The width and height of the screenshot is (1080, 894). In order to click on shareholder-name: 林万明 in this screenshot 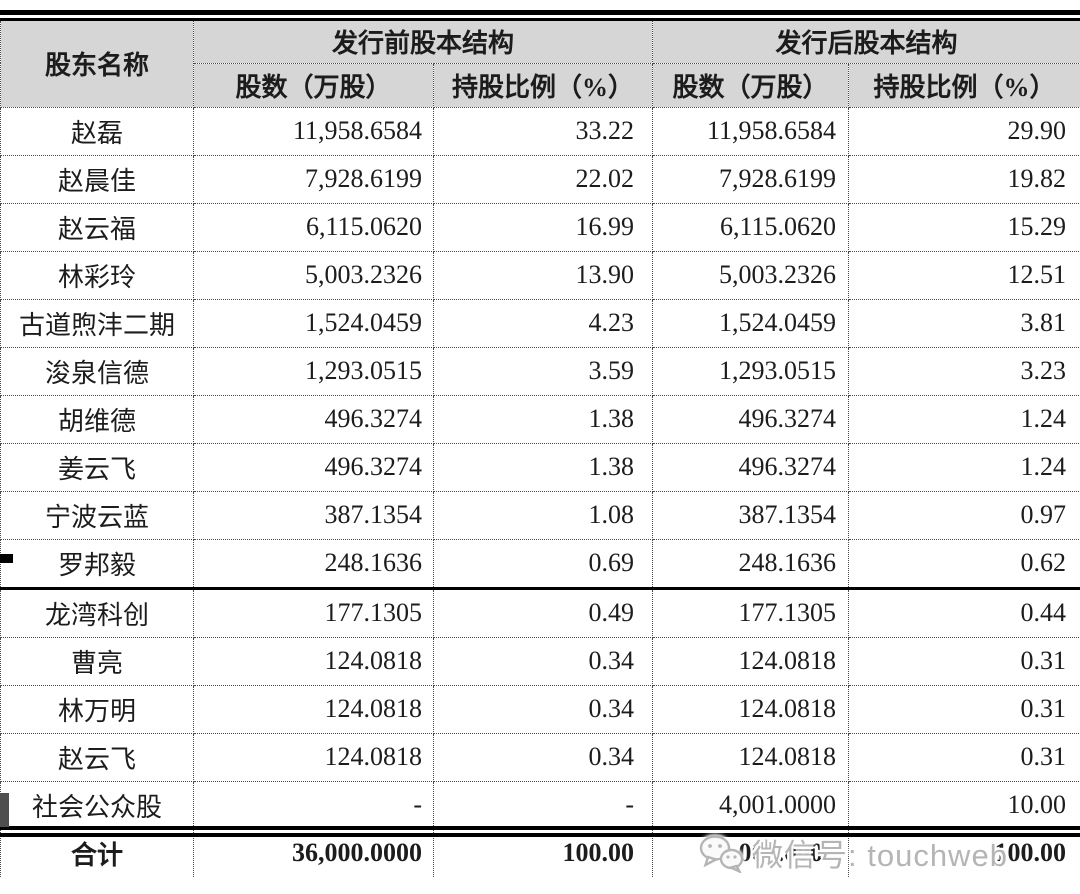, I will do `click(97, 709)`.